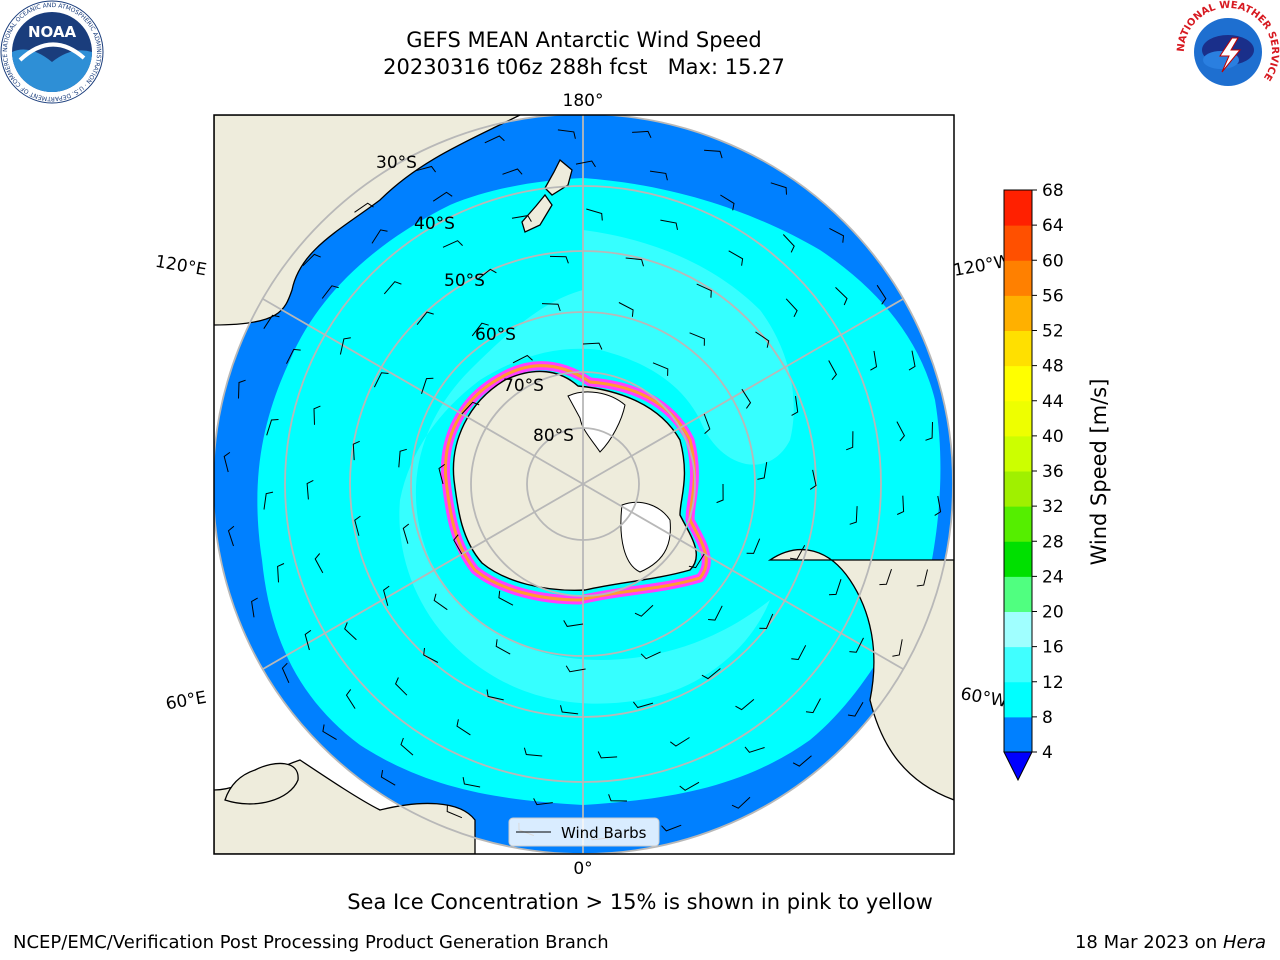 The height and width of the screenshot is (960, 1280). I want to click on colorbar-tick-label: 8, so click(1047, 718).